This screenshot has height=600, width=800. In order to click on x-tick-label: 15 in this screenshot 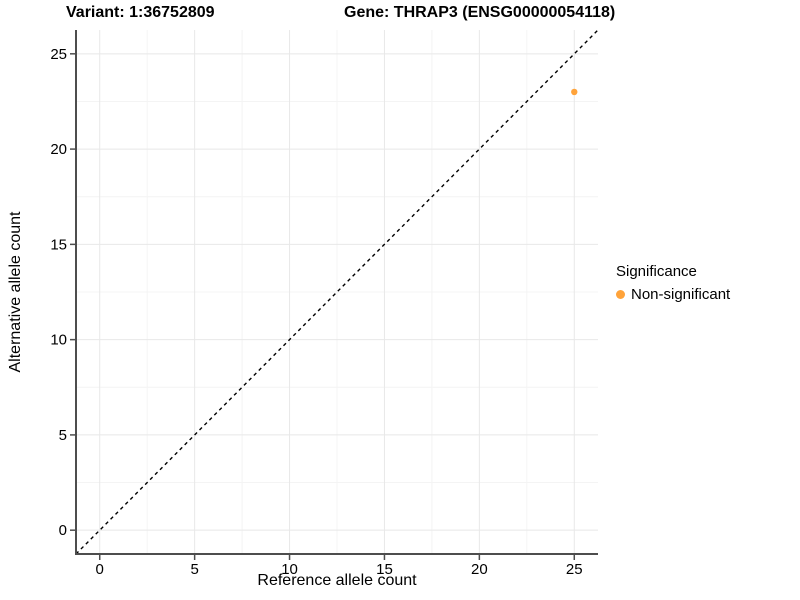, I will do `click(384, 569)`.